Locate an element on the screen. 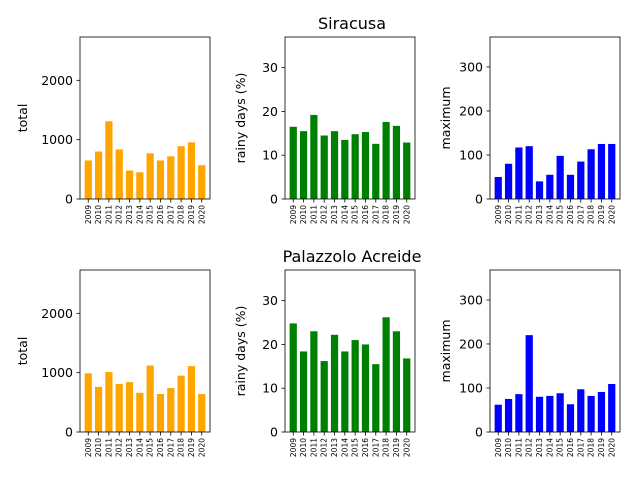 Image resolution: width=640 pixels, height=480 pixels. y-tick-label: 1000 is located at coordinates (57, 372).